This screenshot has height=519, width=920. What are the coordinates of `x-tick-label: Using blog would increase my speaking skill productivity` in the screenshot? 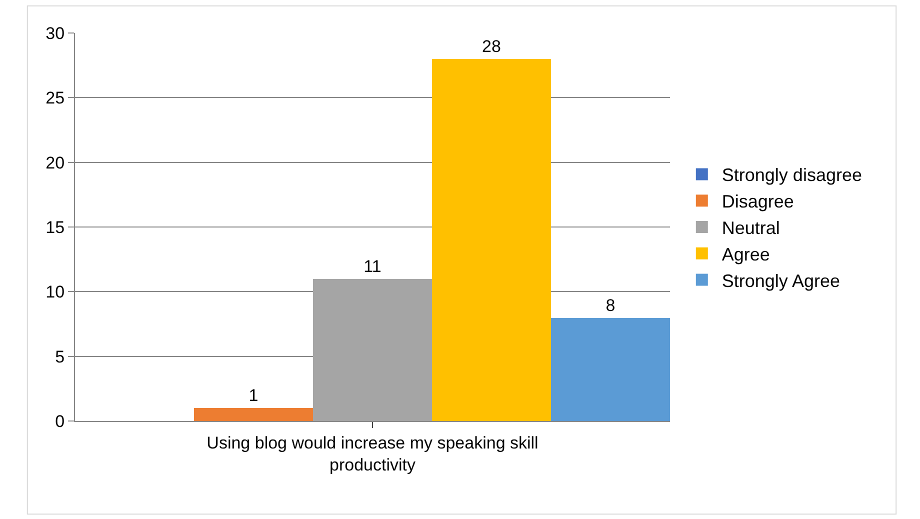 It's located at (372, 453).